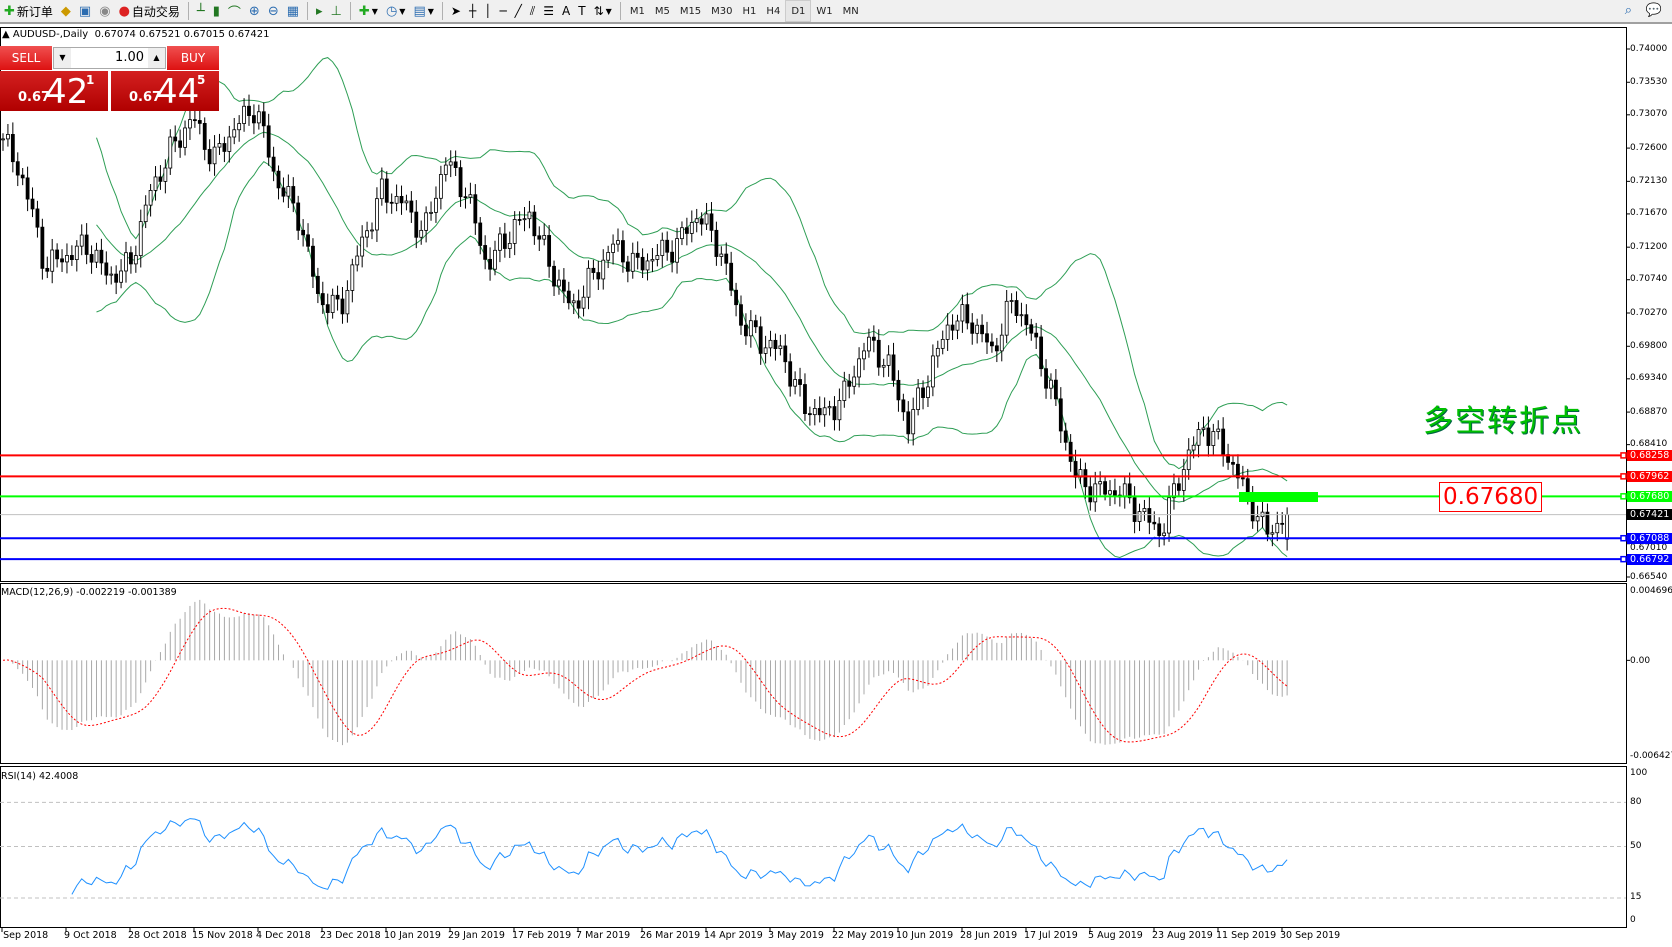 This screenshot has width=1672, height=947. I want to click on auto-trading-icon: ●, so click(124, 11).